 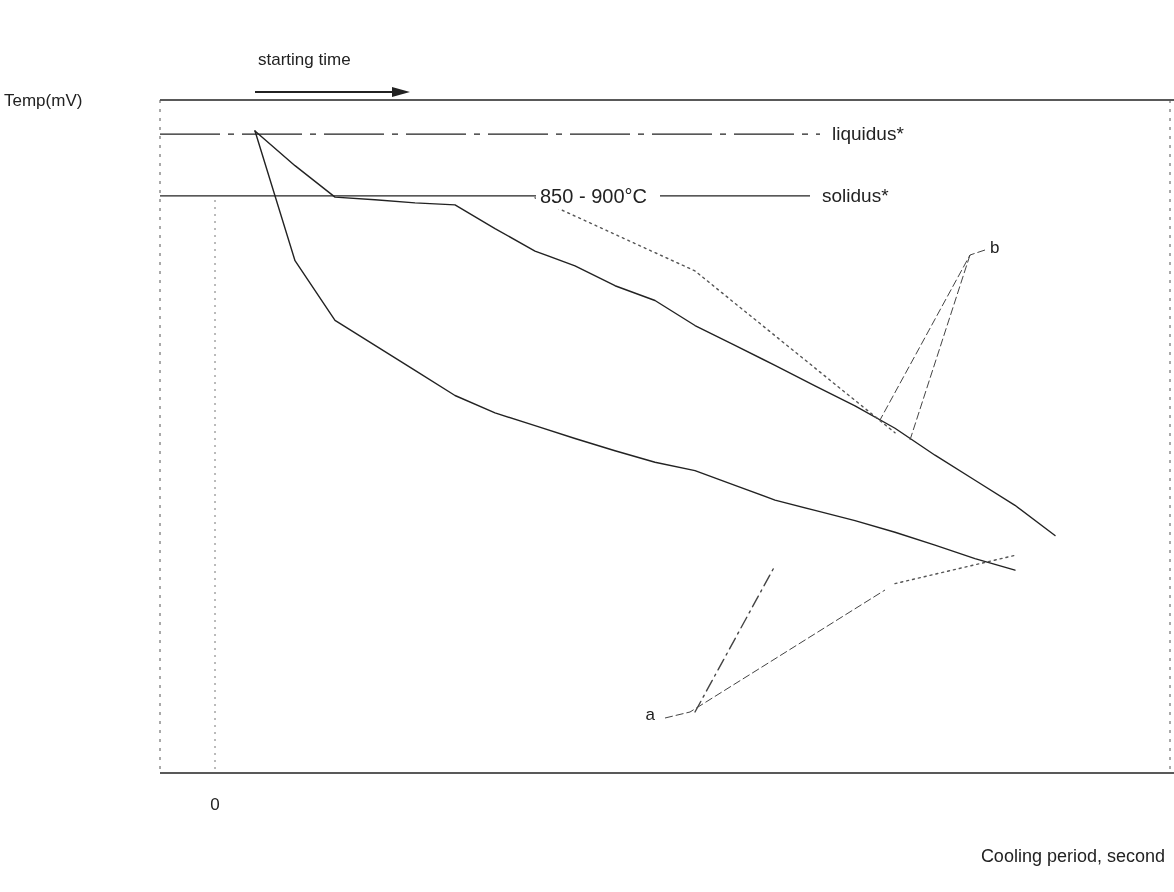 I want to click on x-axis-title: Cooling period, second, so click(x=1072, y=856).